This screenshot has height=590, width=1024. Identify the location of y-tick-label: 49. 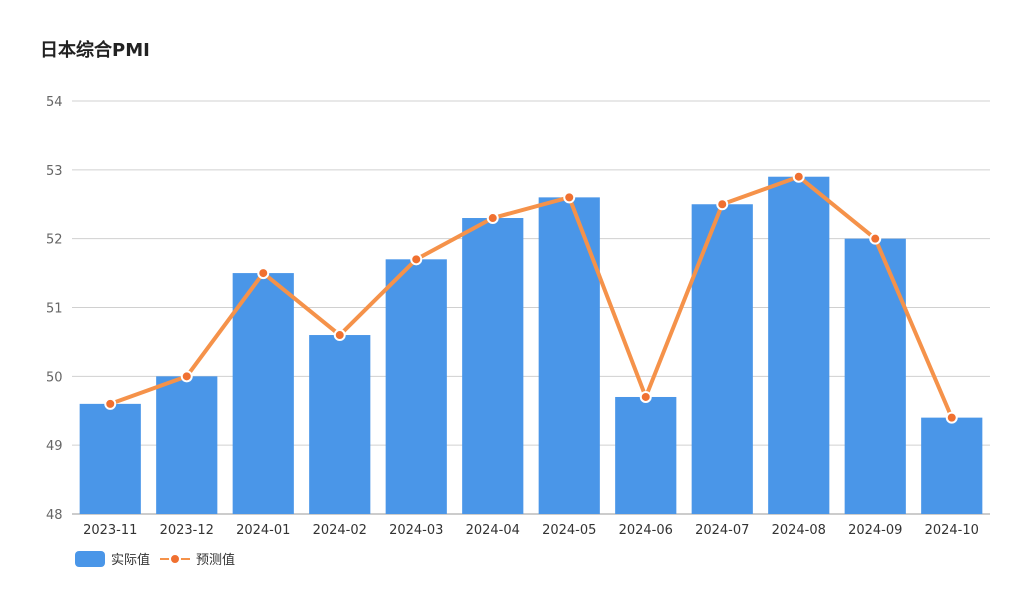
(54, 446).